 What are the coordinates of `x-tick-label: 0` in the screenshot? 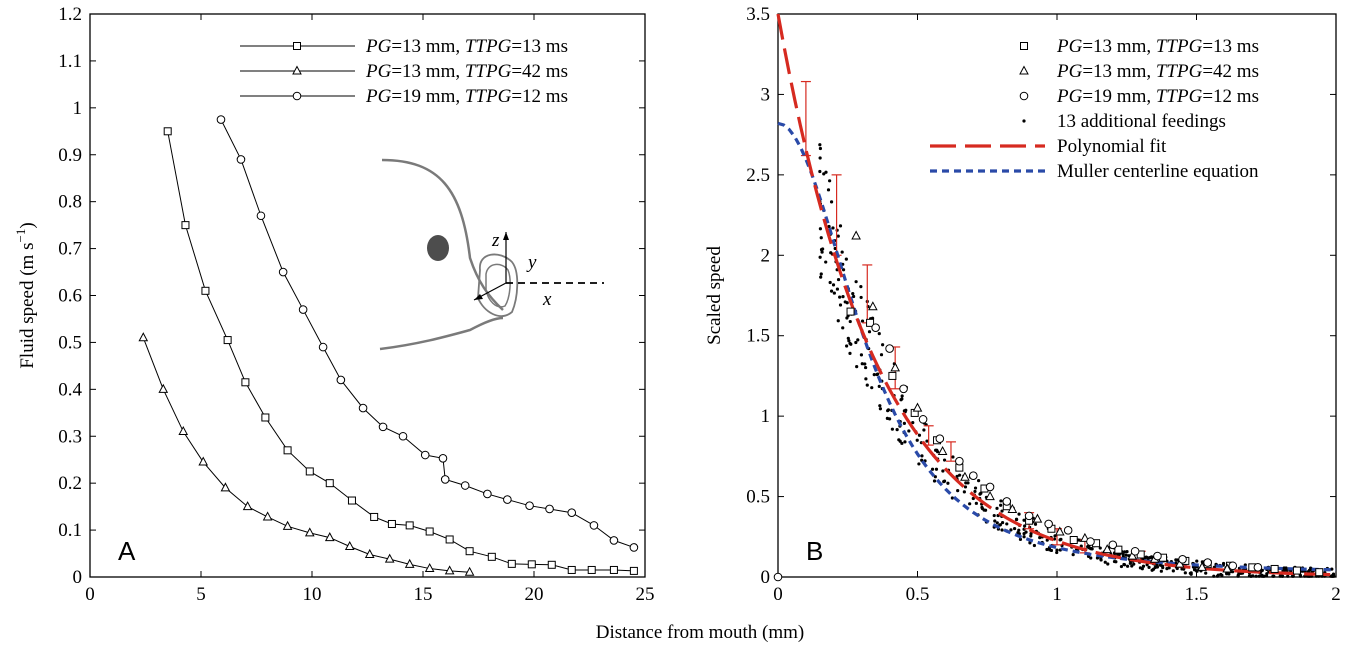 It's located at (90, 594).